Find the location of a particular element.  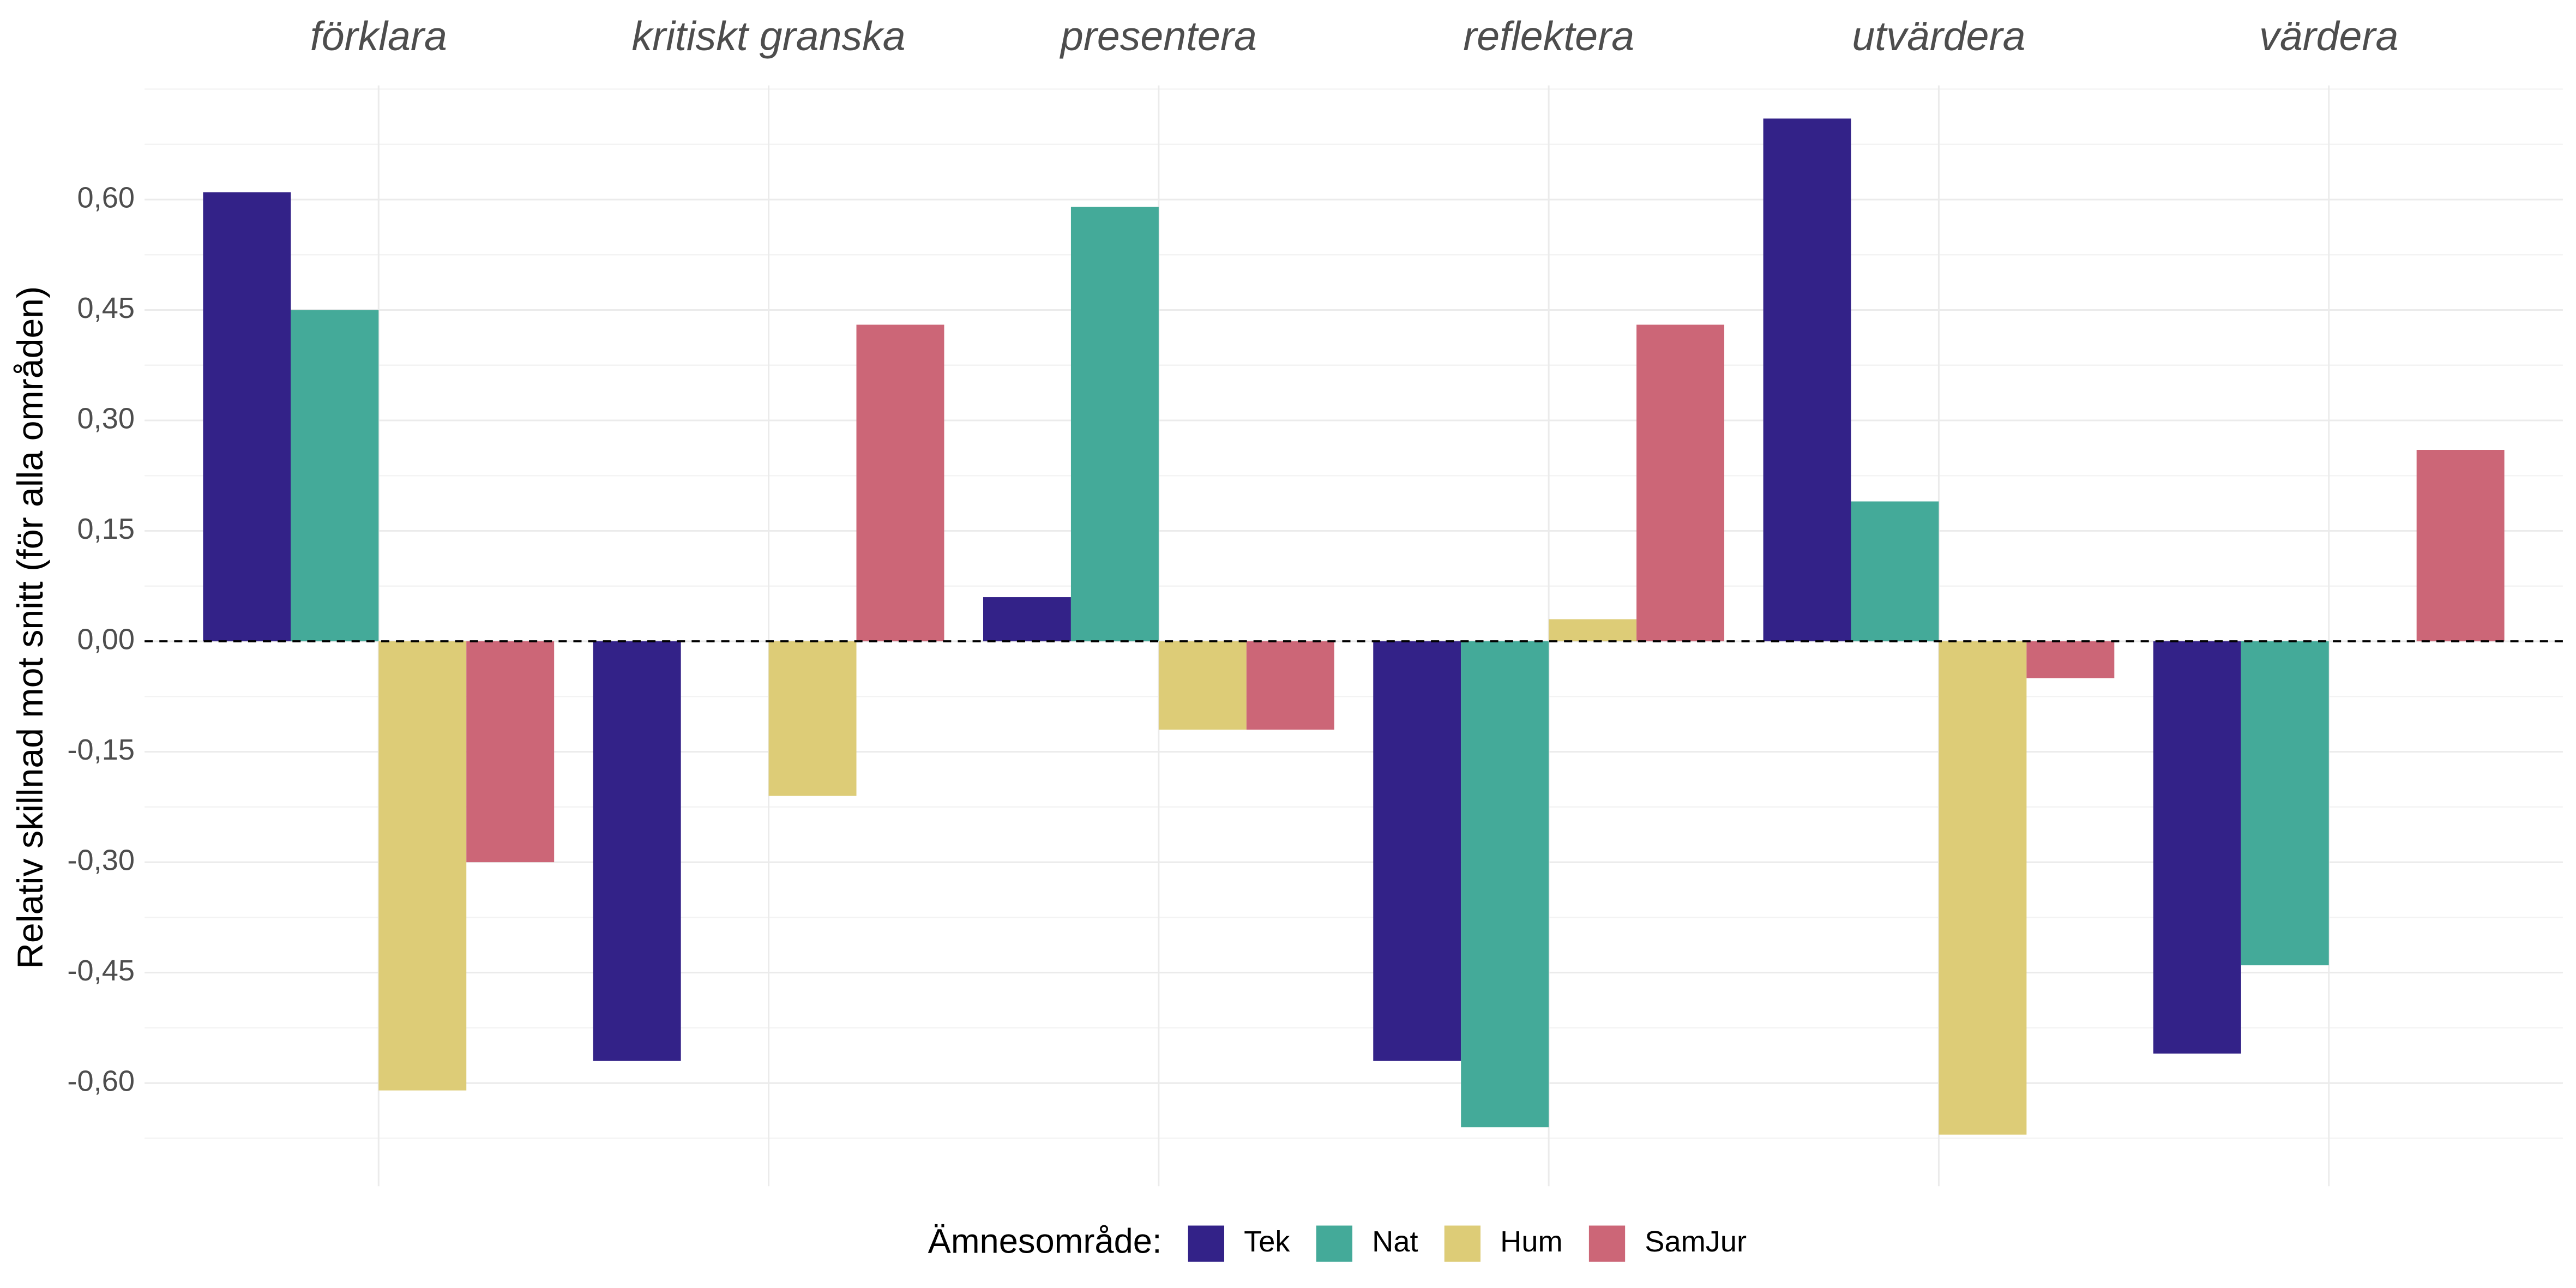

strip-label: värdera is located at coordinates (2328, 36).